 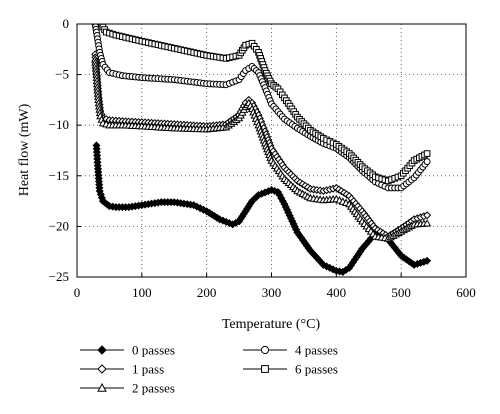 What do you see at coordinates (271, 324) in the screenshot?
I see `x-axis-label: Temperature (°C)` at bounding box center [271, 324].